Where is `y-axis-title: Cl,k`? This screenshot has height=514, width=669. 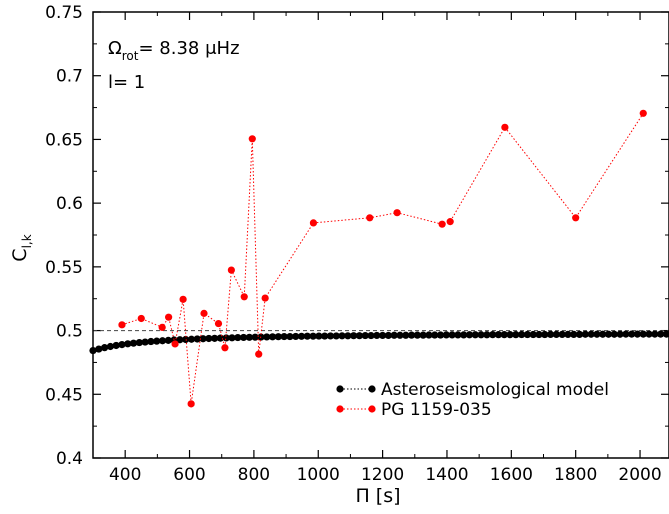 y-axis-title: Cl,k is located at coordinates (21, 247).